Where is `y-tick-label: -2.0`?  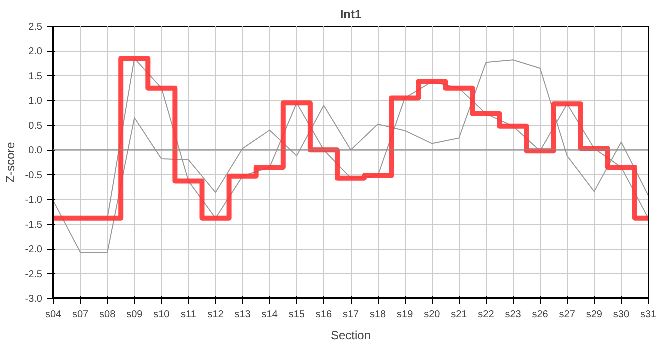
y-tick-label: -2.0 is located at coordinates (34, 250).